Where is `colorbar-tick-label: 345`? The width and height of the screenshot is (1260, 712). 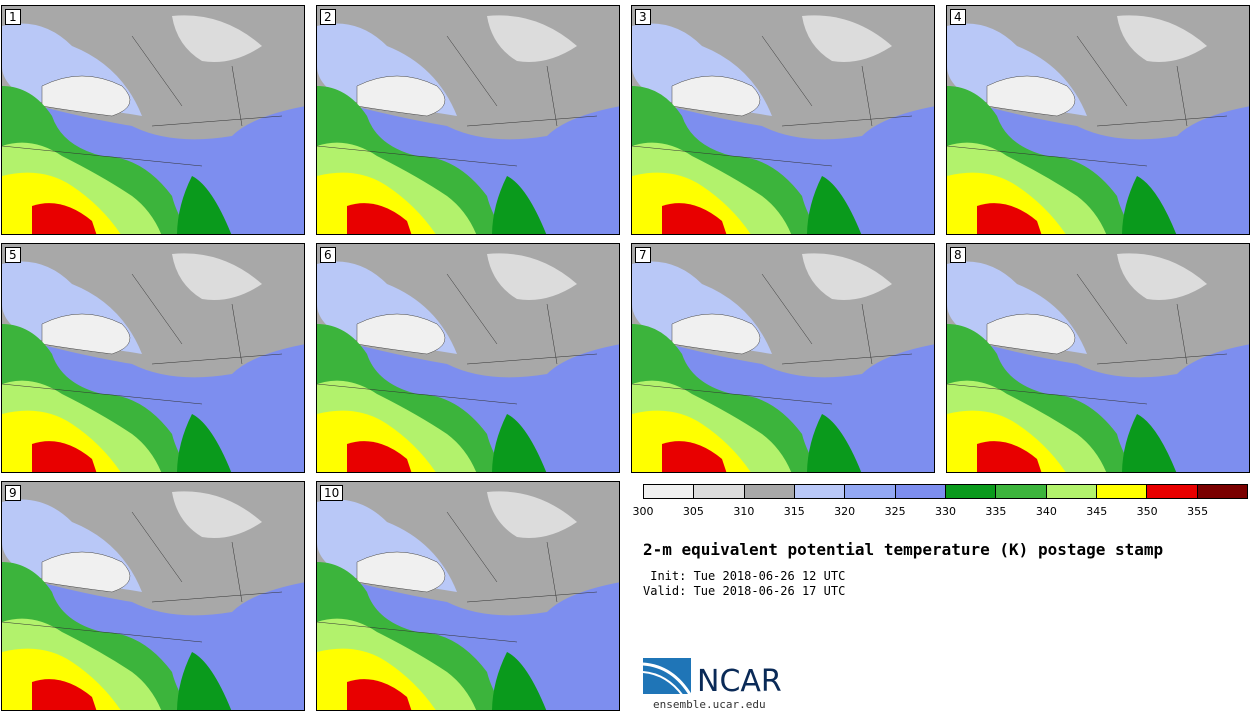 colorbar-tick-label: 345 is located at coordinates (1097, 511).